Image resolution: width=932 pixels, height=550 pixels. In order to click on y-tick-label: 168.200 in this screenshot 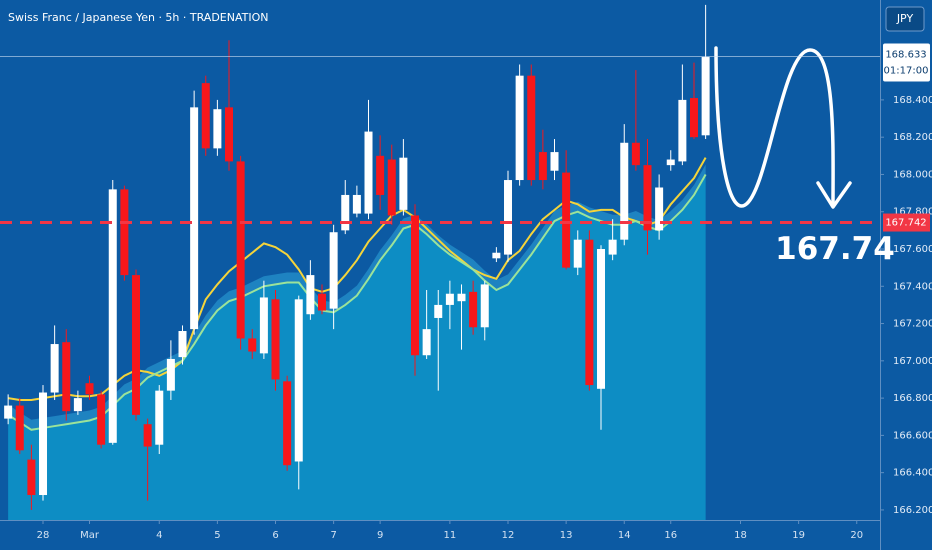, I will do `click(912, 137)`.